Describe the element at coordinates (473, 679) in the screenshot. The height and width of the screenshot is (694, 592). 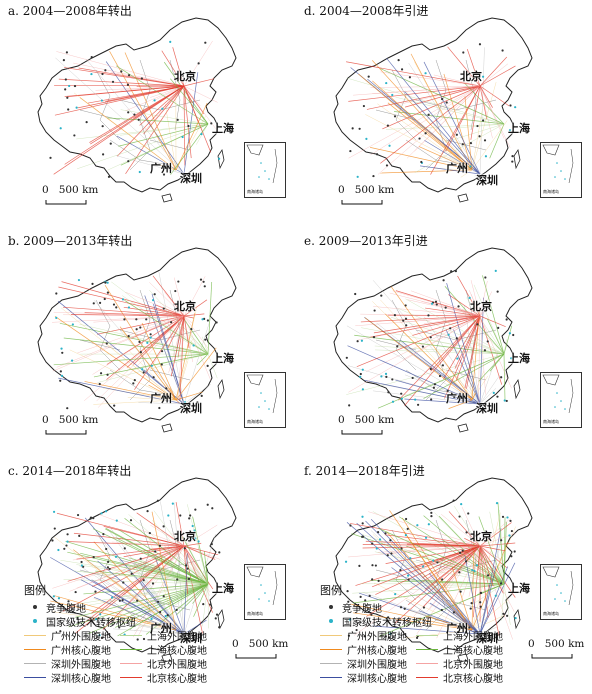
I see `legend-label: 北京核心腹地` at that location.